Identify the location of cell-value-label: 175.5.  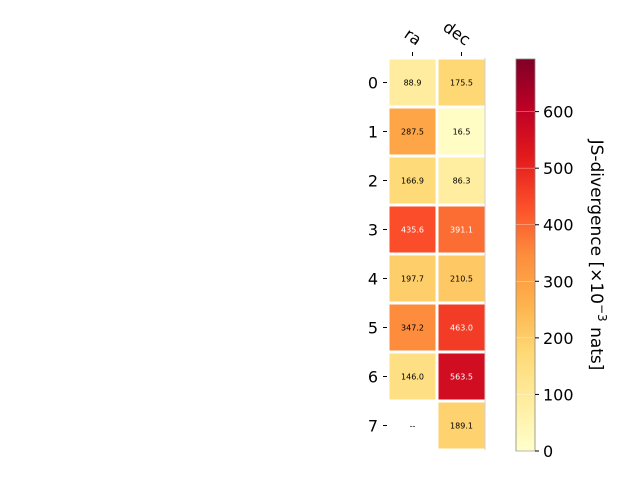
(461, 83).